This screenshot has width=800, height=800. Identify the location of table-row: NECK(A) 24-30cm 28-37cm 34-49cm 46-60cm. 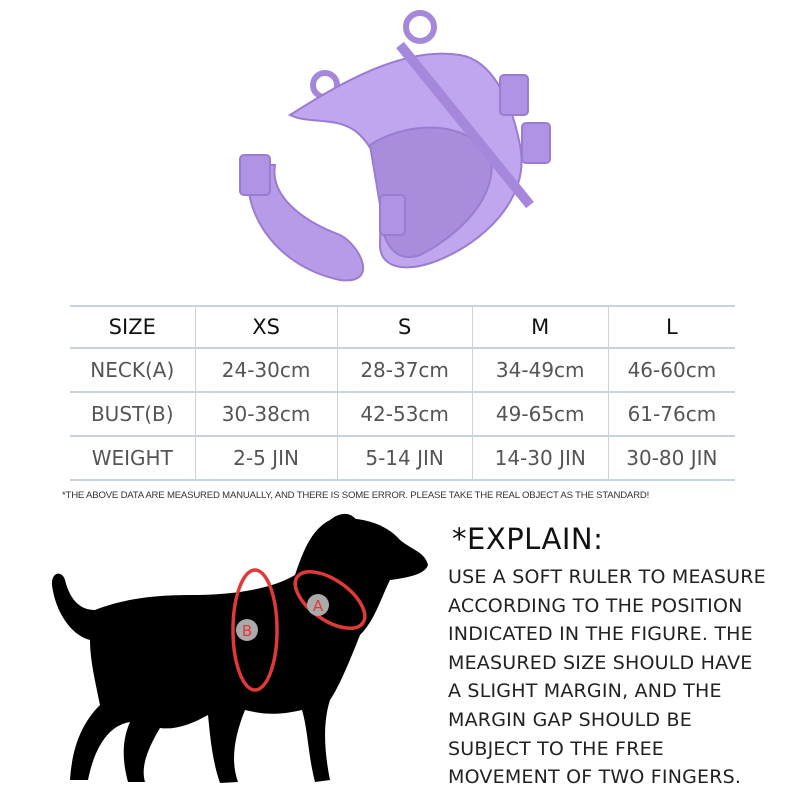
(402, 370).